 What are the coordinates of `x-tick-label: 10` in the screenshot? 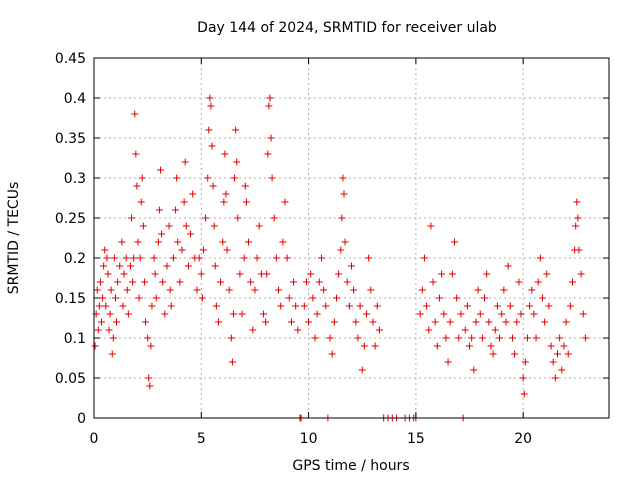 It's located at (309, 439).